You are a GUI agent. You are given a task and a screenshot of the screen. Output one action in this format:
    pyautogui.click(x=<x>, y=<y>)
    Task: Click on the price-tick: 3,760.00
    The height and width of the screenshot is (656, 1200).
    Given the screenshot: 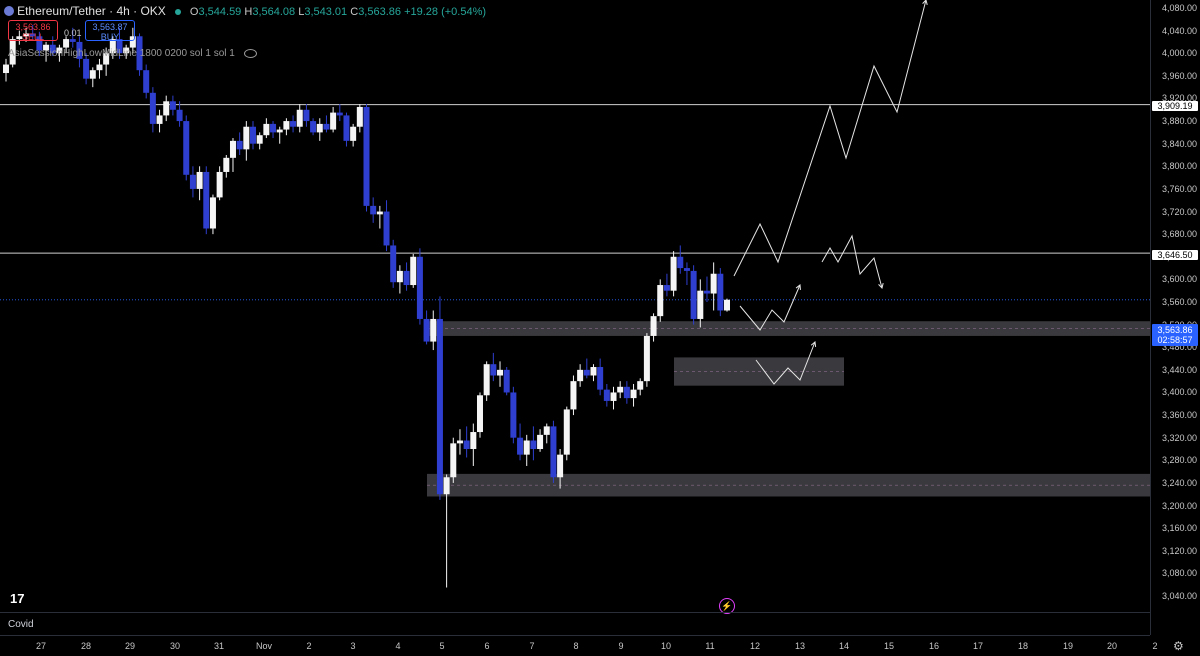 What is the action you would take?
    pyautogui.click(x=1179, y=188)
    